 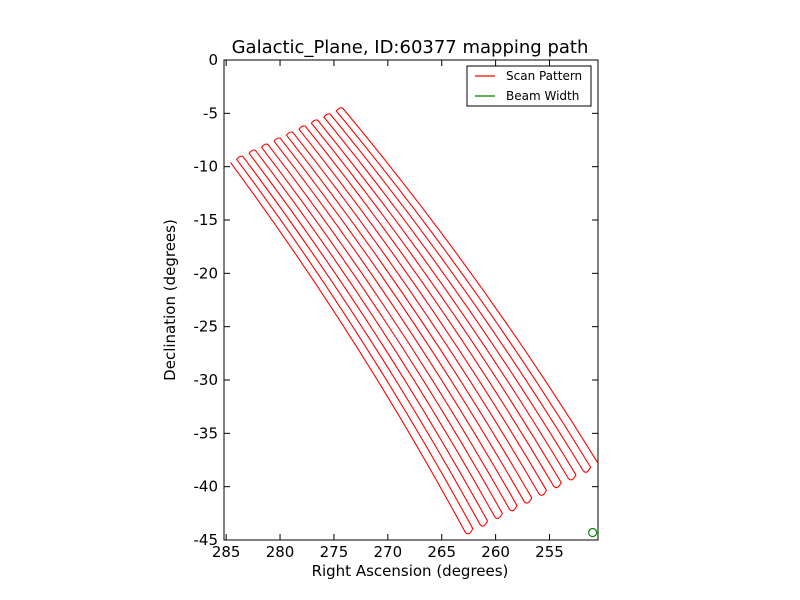 I want to click on y-tick-label: -5, so click(x=210, y=113).